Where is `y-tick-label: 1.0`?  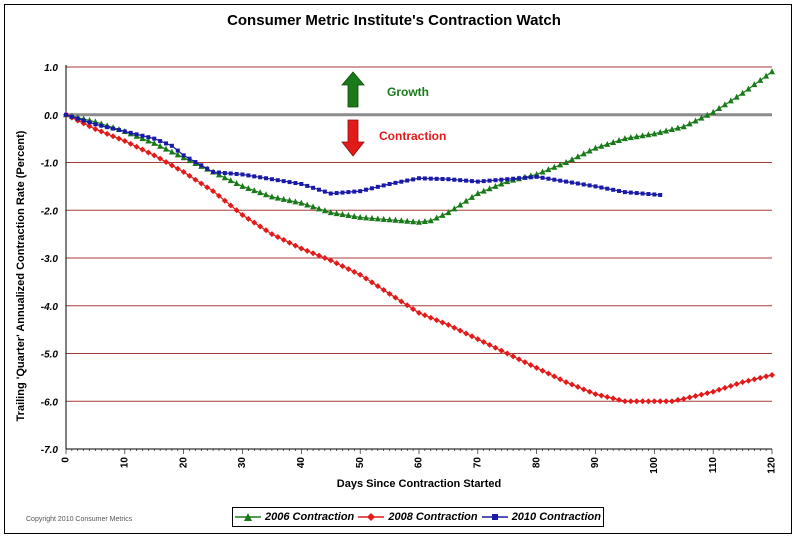
y-tick-label: 1.0 is located at coordinates (51, 68).